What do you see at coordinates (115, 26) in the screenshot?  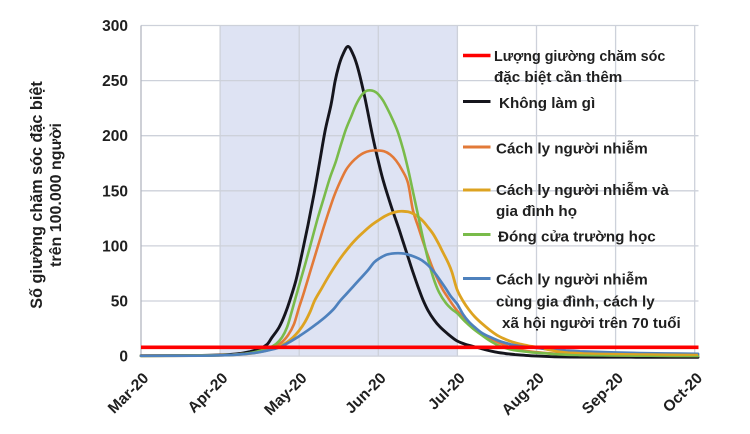 I see `svg-text: 300` at bounding box center [115, 26].